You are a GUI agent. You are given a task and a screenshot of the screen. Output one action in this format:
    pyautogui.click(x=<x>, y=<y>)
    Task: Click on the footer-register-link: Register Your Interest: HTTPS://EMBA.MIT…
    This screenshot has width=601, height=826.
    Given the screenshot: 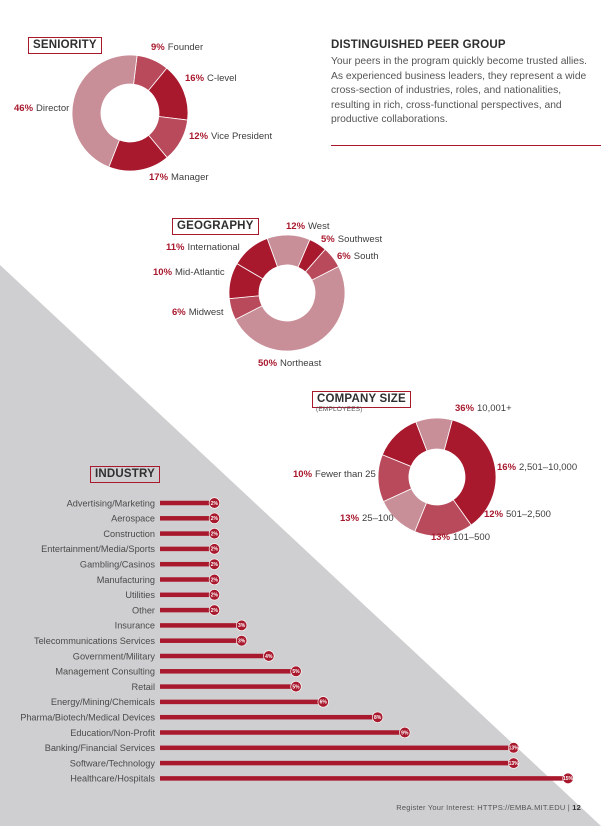 What is the action you would take?
    pyautogui.click(x=481, y=807)
    